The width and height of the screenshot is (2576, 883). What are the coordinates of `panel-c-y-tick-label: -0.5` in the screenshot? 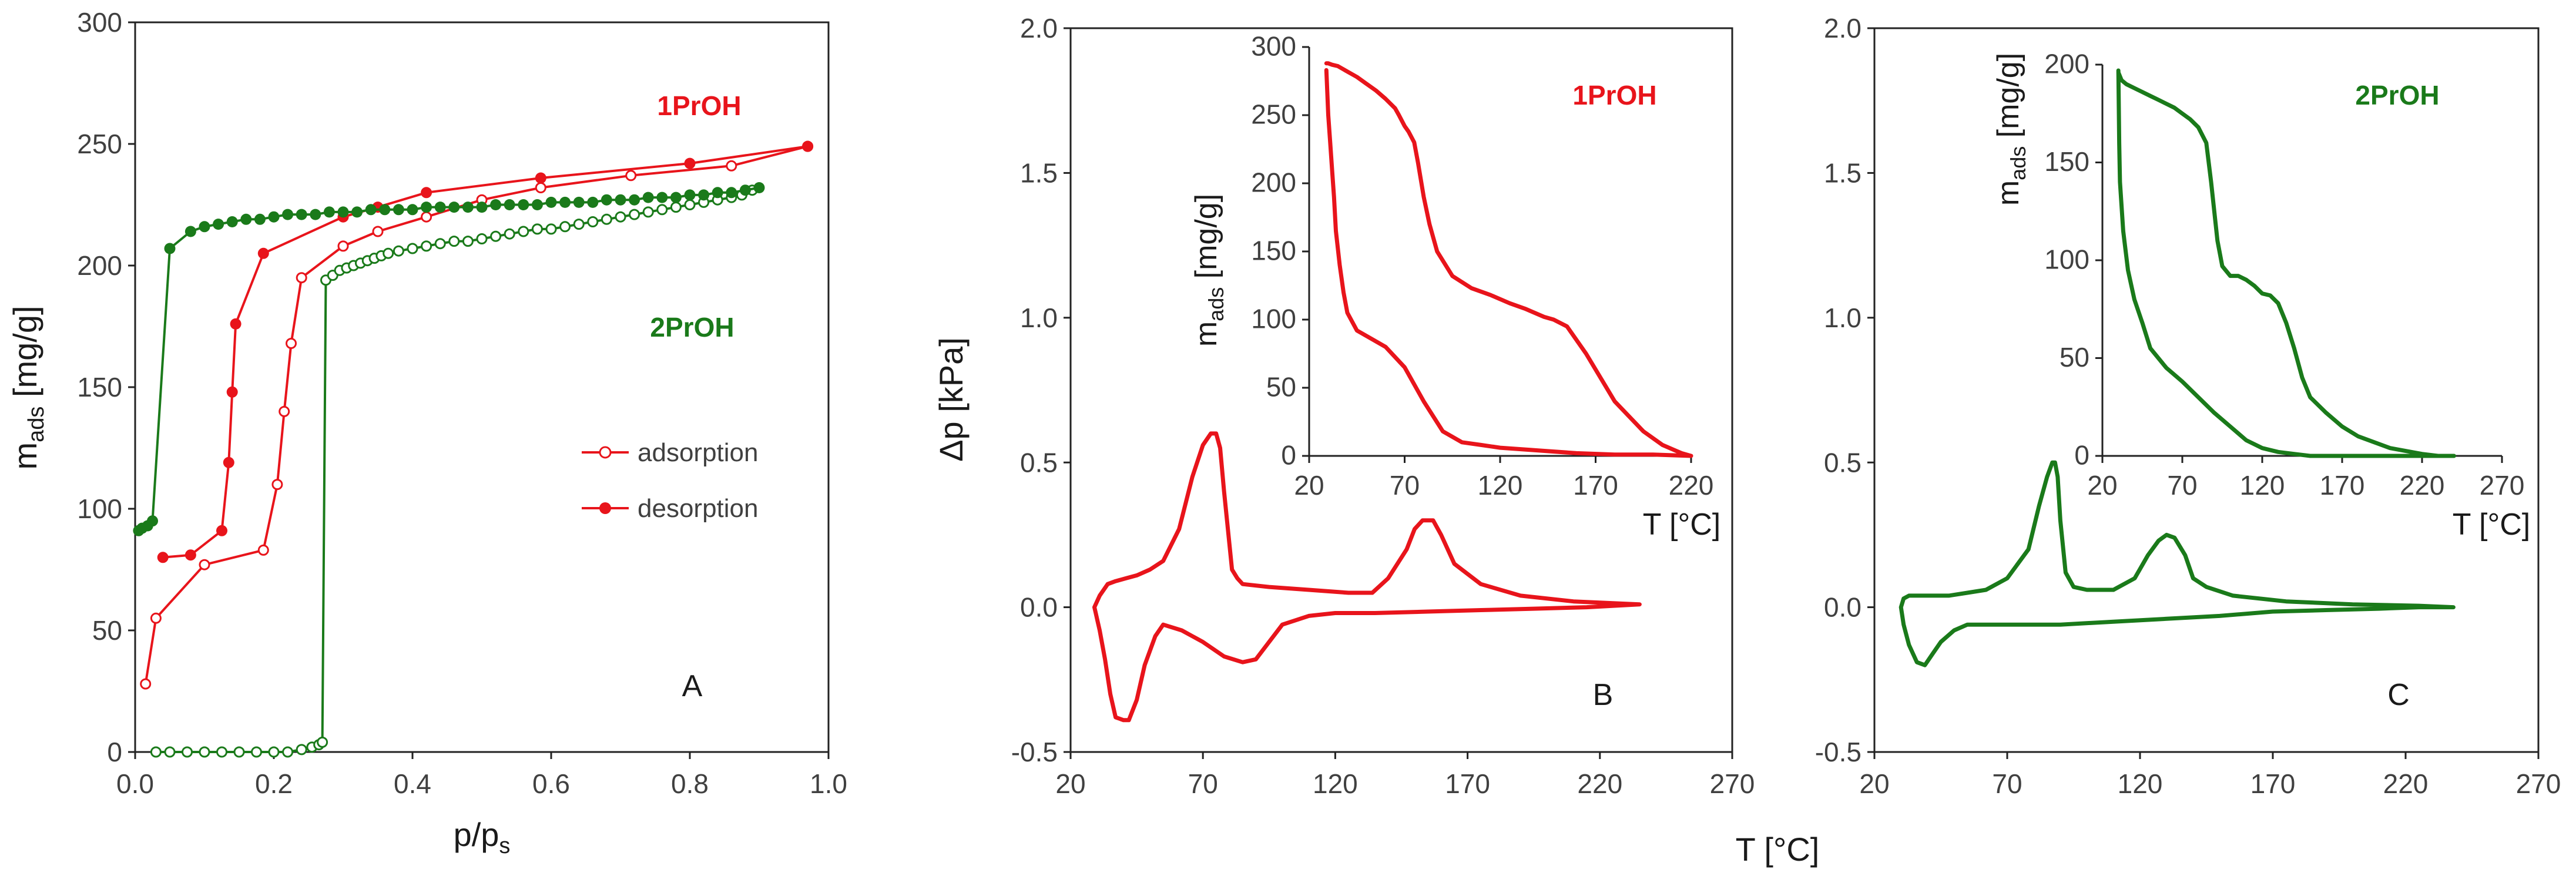 It's located at (1838, 752).